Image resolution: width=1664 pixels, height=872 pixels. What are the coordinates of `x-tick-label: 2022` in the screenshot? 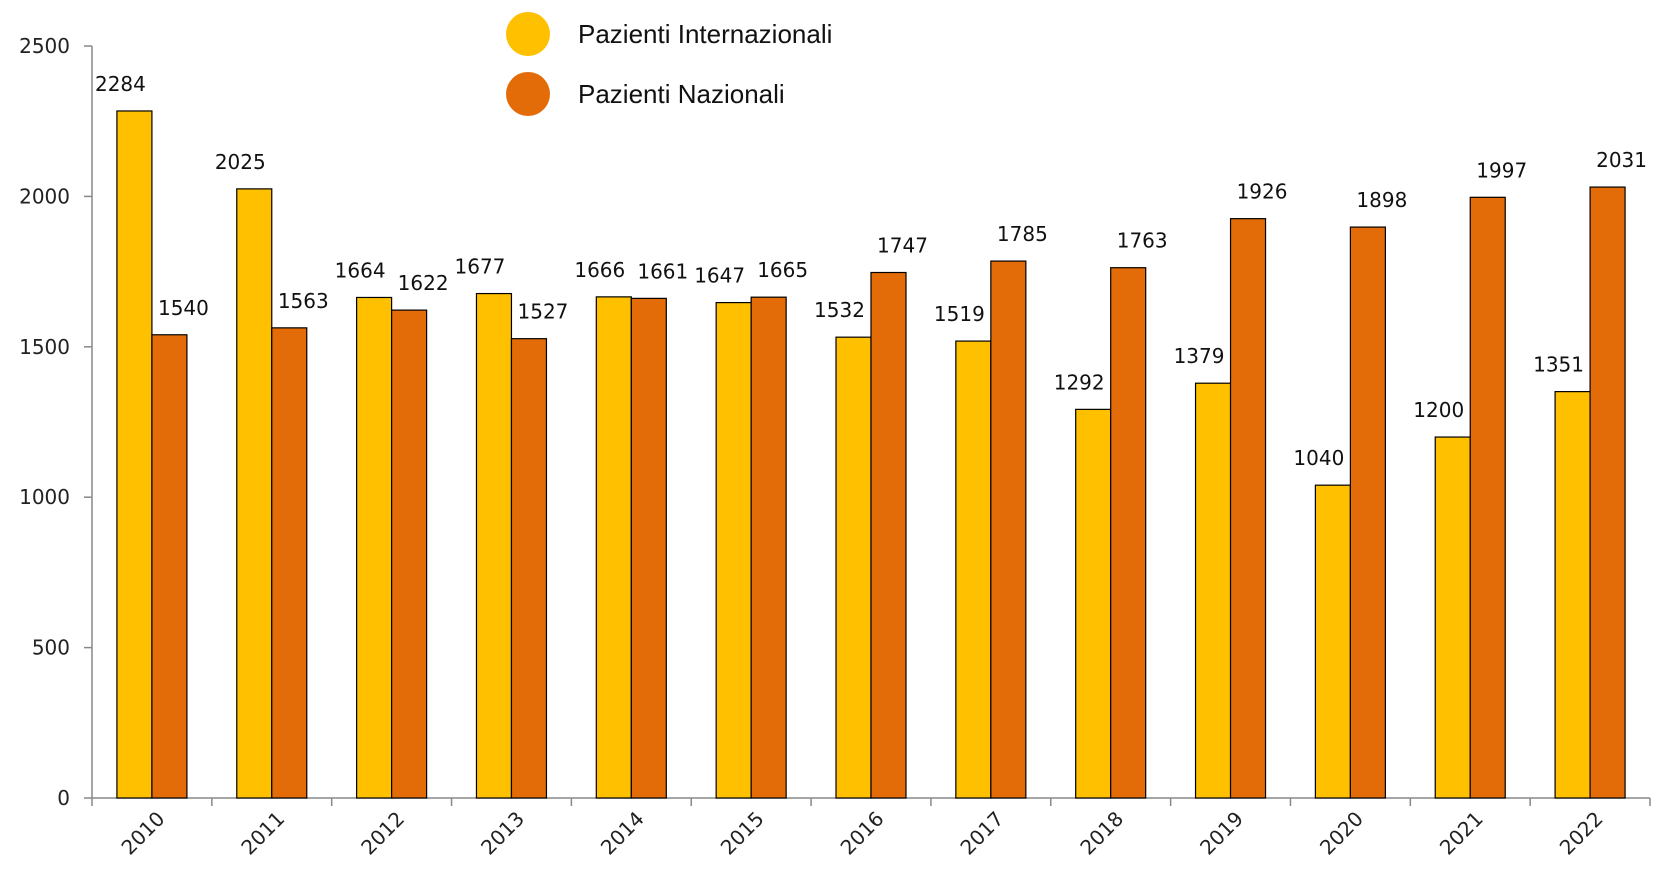 It's located at (1581, 833).